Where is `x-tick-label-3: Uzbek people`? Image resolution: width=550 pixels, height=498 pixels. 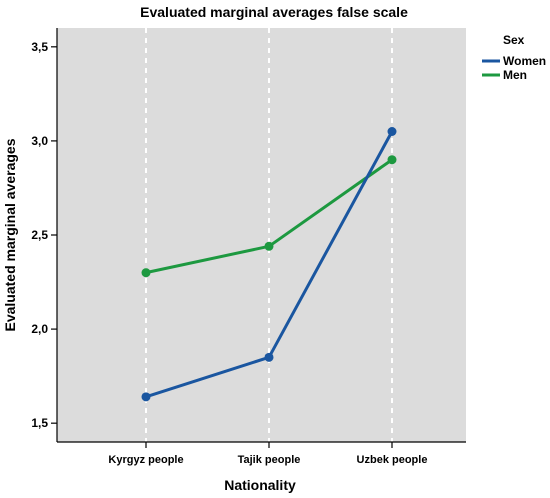 x-tick-label-3: Uzbek people is located at coordinates (392, 460).